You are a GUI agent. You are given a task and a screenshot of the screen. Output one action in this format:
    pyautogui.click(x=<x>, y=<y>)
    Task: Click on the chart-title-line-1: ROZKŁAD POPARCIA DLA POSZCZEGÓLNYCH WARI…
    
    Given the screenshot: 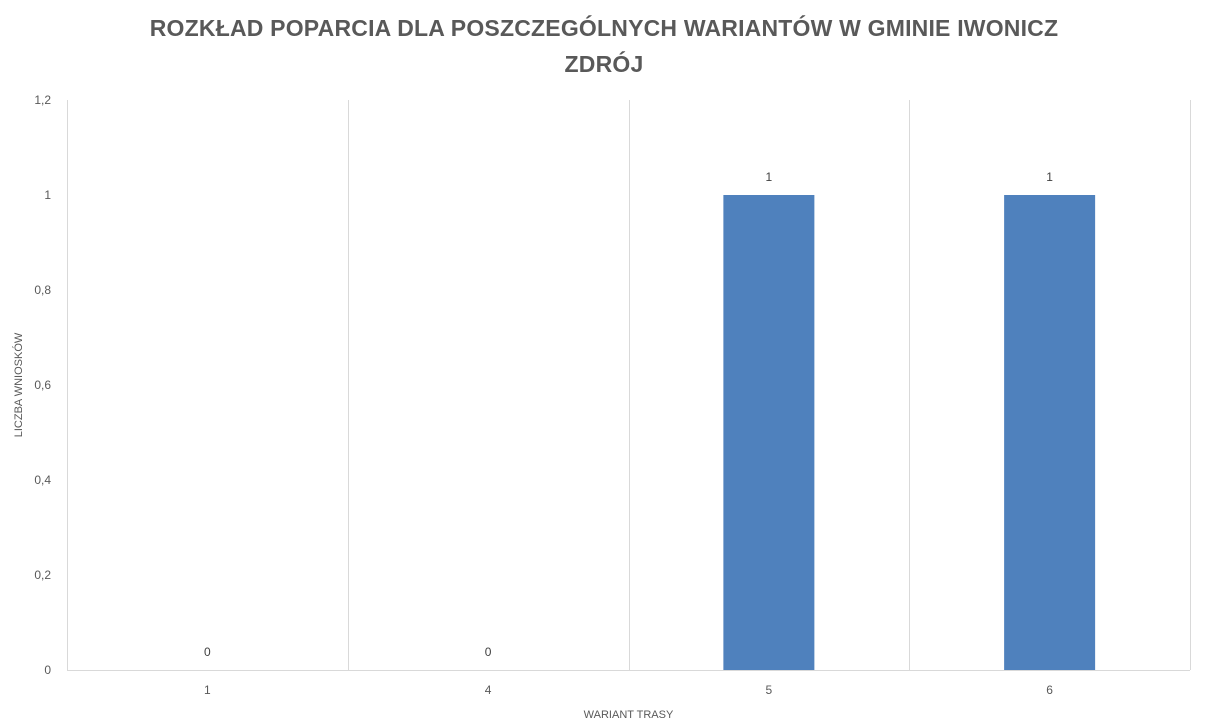 What is the action you would take?
    pyautogui.click(x=604, y=28)
    